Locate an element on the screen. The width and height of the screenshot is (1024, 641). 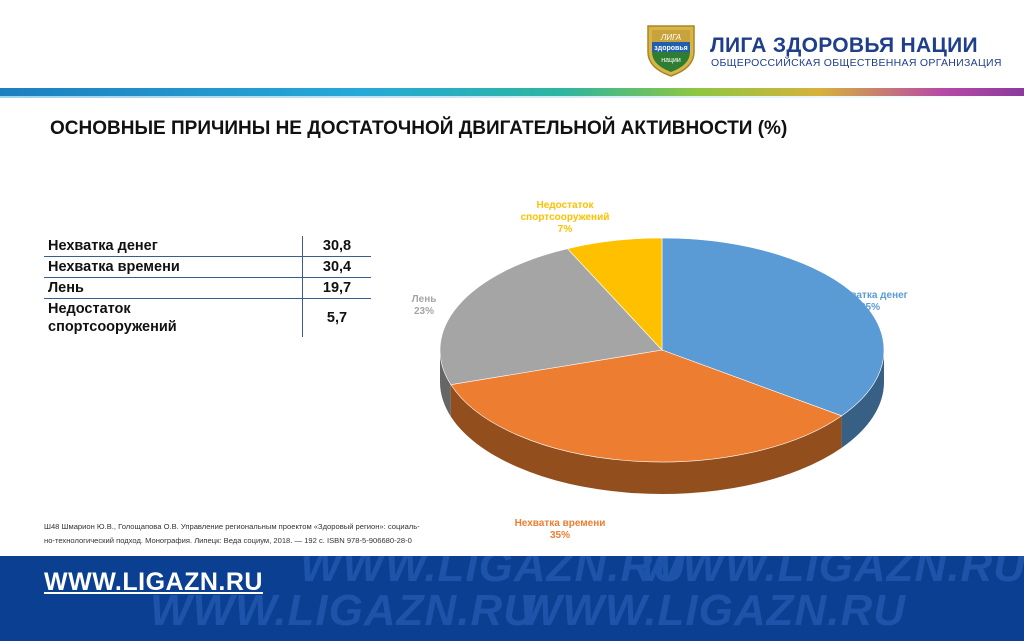
row-value: 30,4 is located at coordinates (336, 267).